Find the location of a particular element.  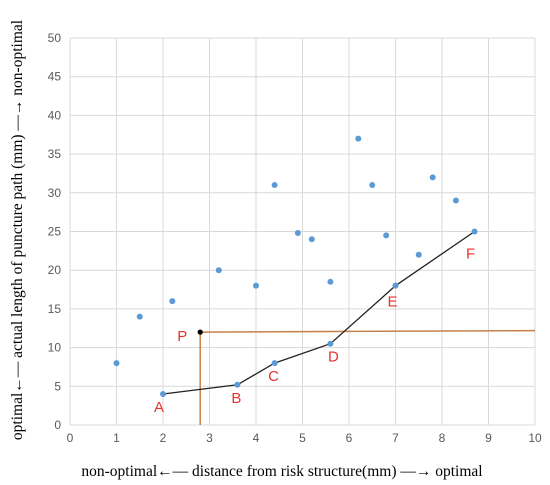

point-label-b: B is located at coordinates (236, 398).